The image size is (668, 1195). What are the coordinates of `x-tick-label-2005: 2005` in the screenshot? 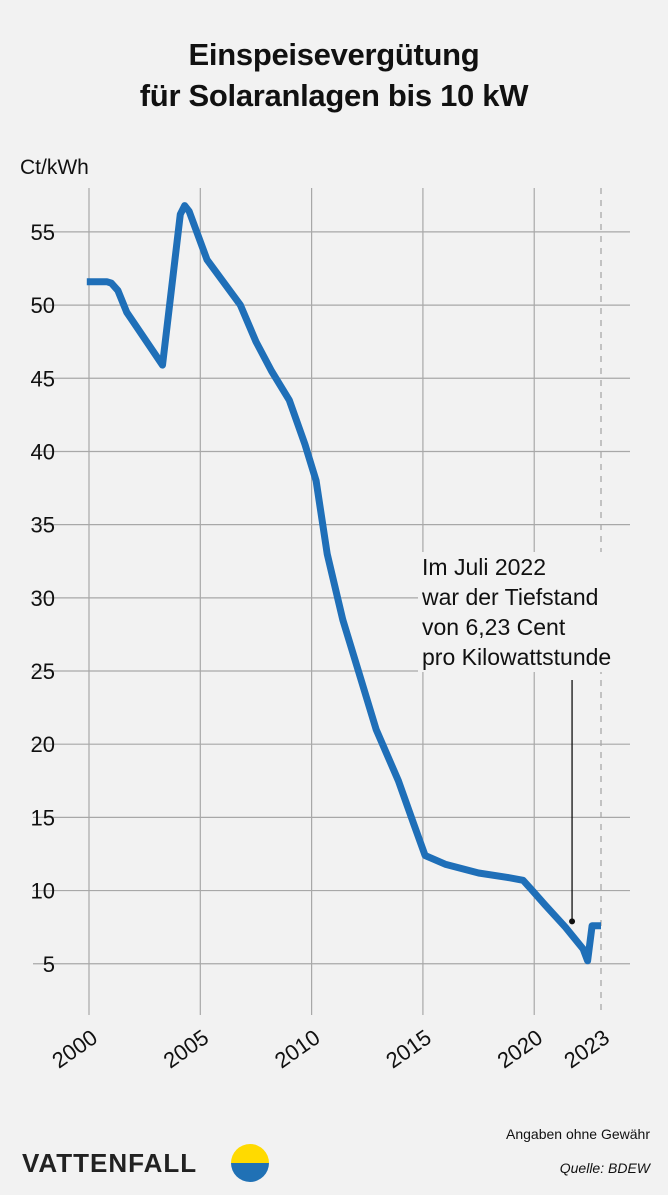 It's located at (186, 1049).